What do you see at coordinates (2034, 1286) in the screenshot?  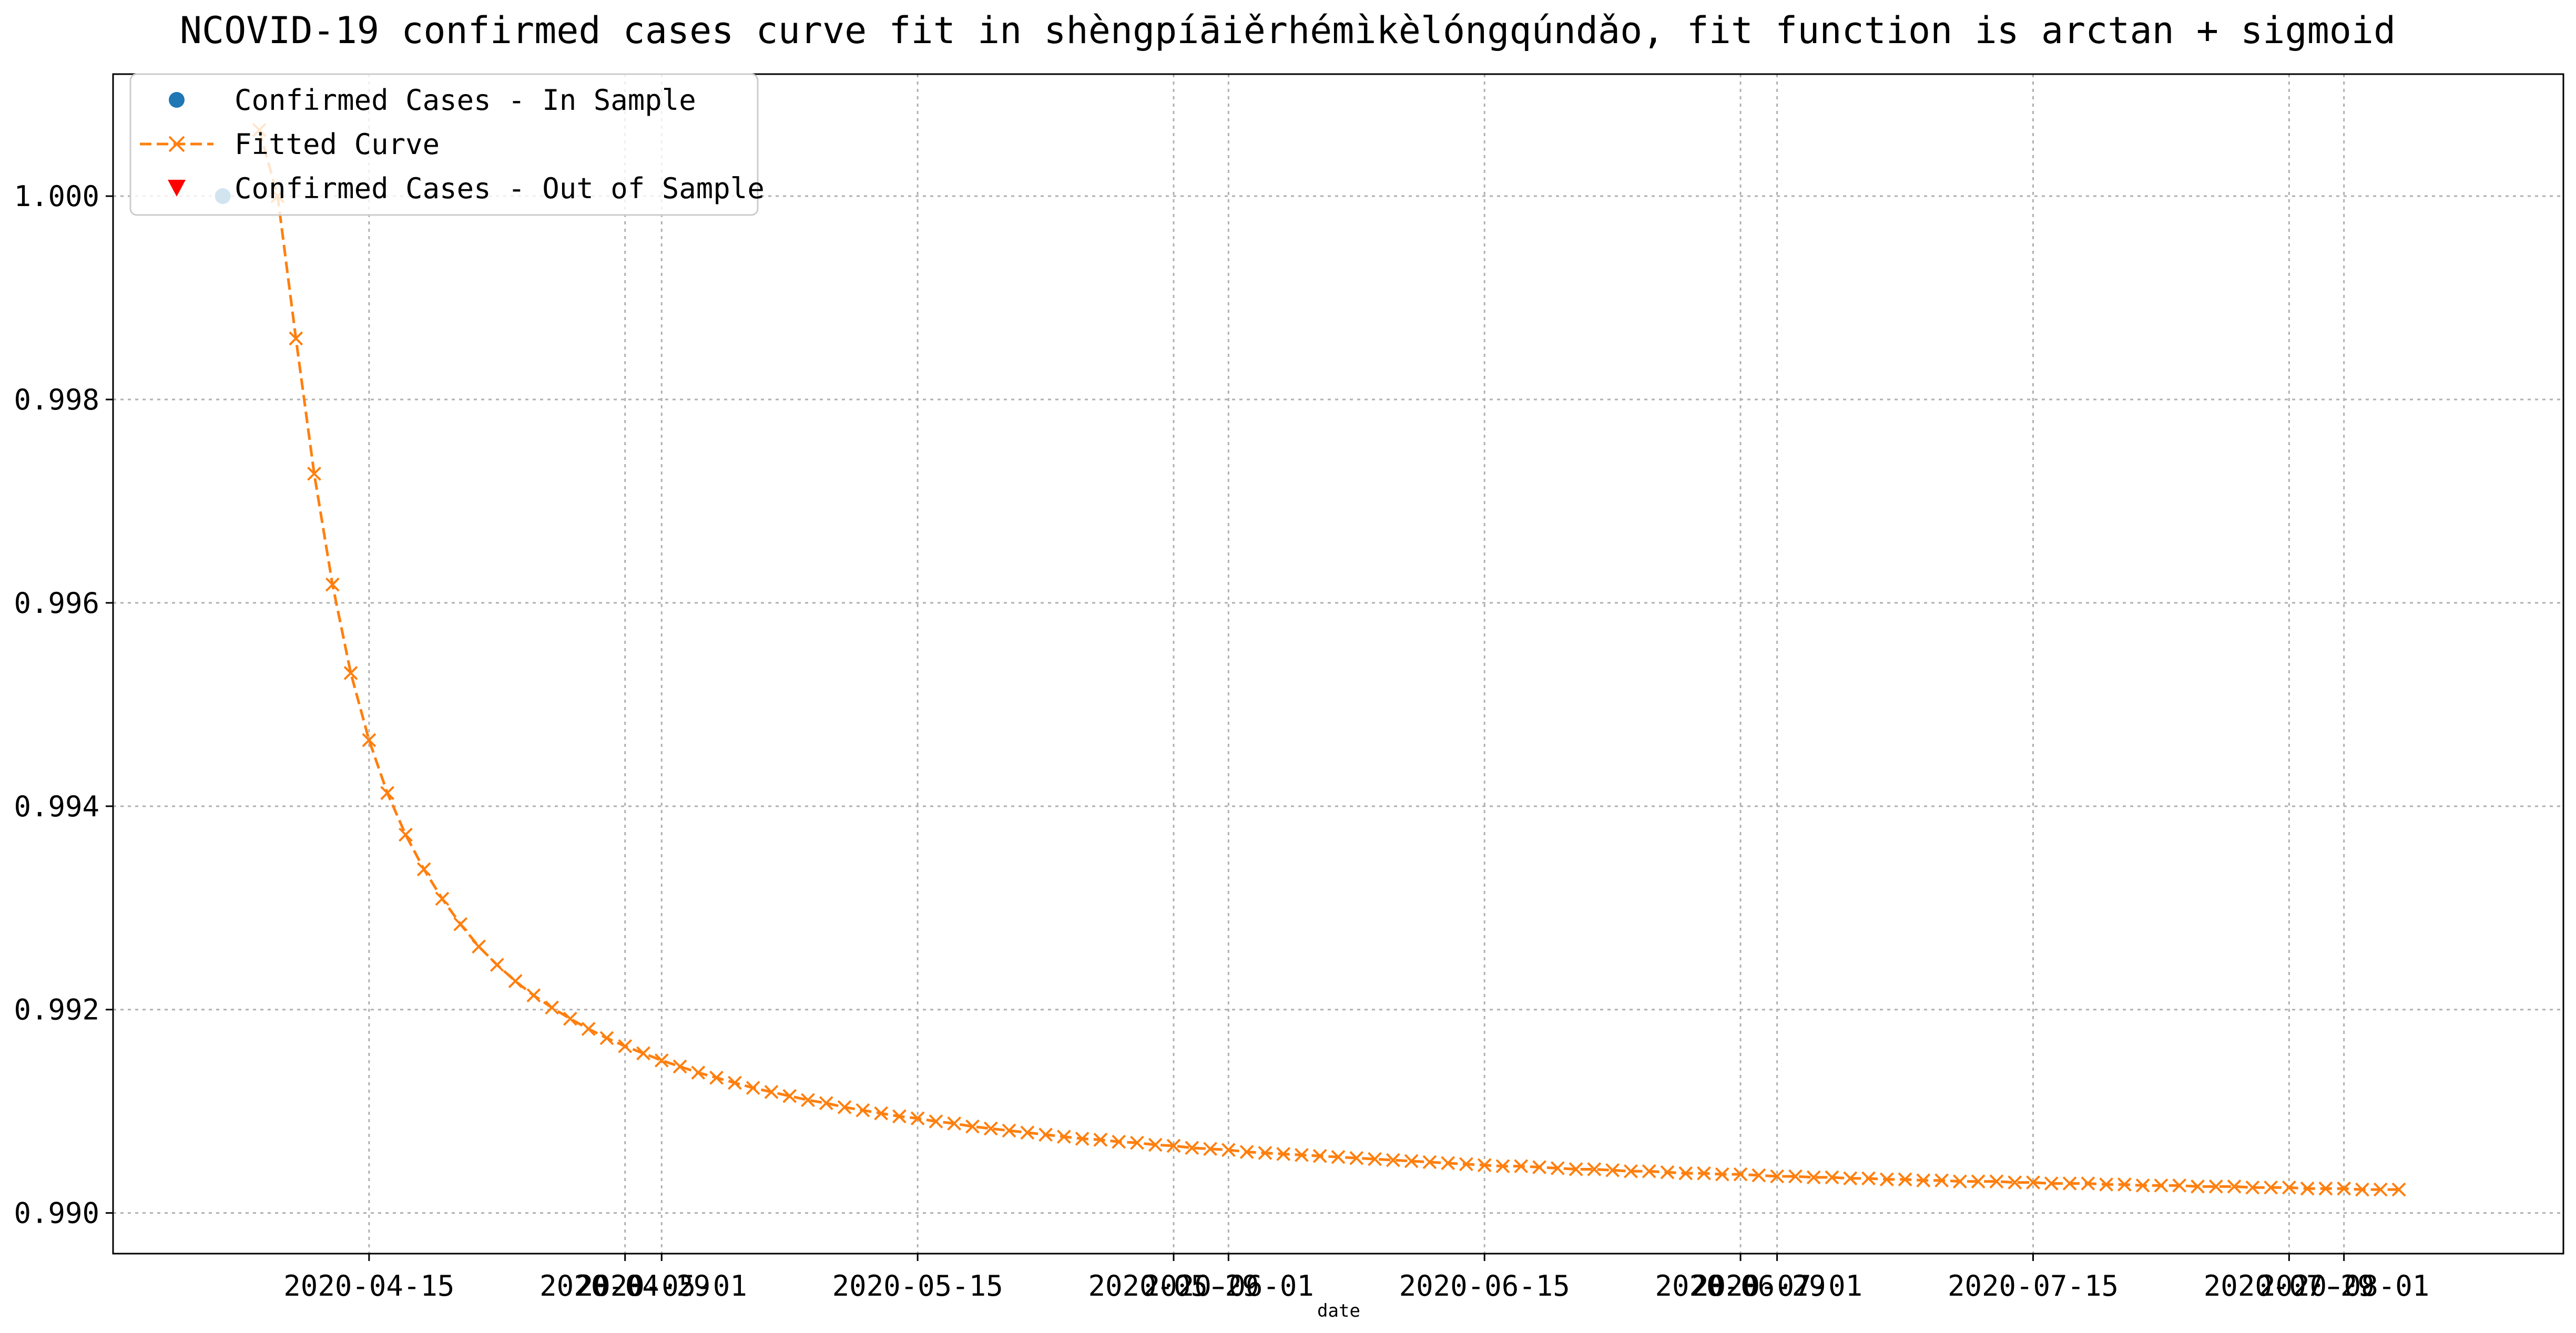 I see `x-tick-label: 2020-07-15` at bounding box center [2034, 1286].